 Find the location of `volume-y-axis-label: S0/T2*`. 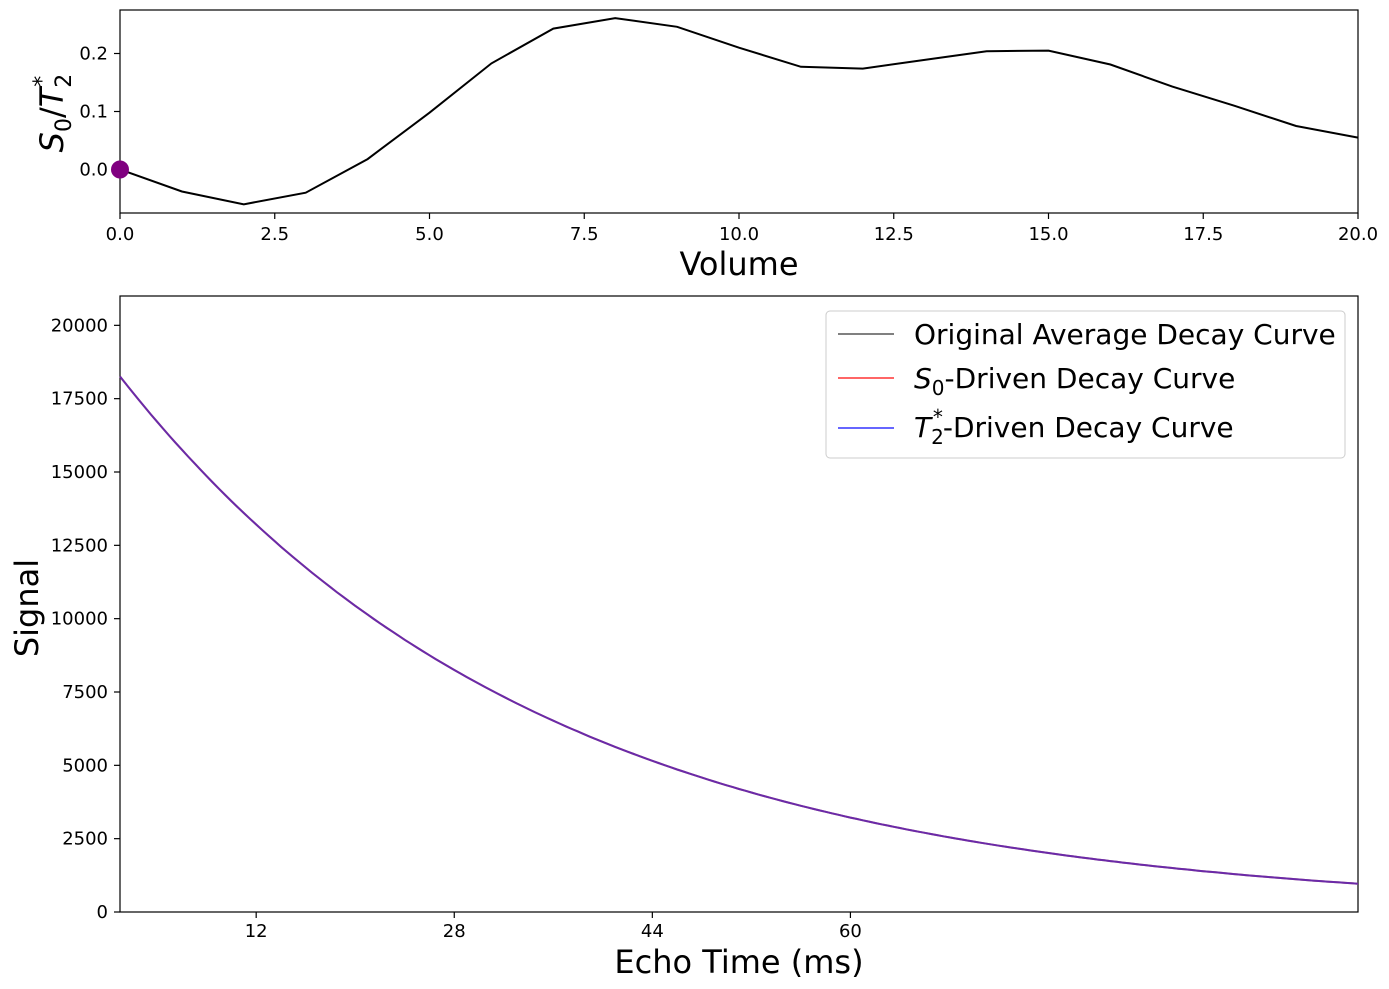

volume-y-axis-label: S0/T2* is located at coordinates (53, 113).